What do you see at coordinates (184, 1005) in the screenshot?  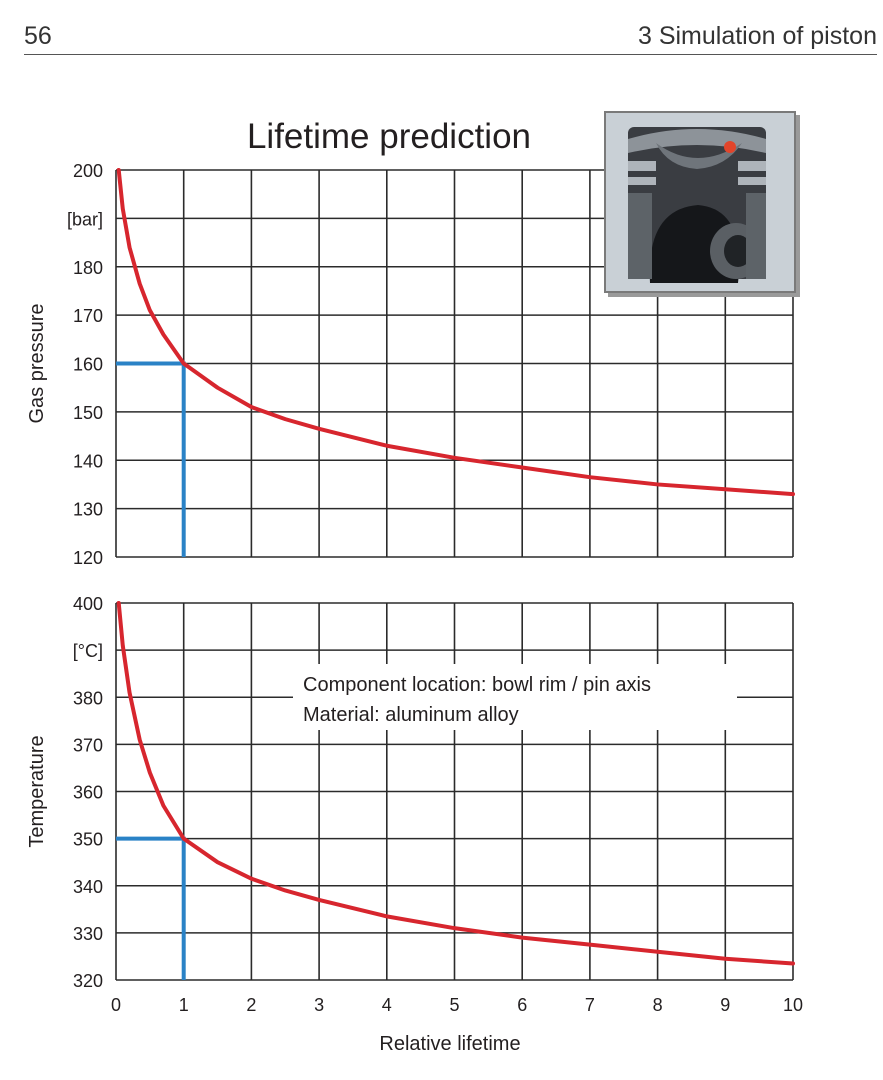 I see `temperature-x-tick-label: 1` at bounding box center [184, 1005].